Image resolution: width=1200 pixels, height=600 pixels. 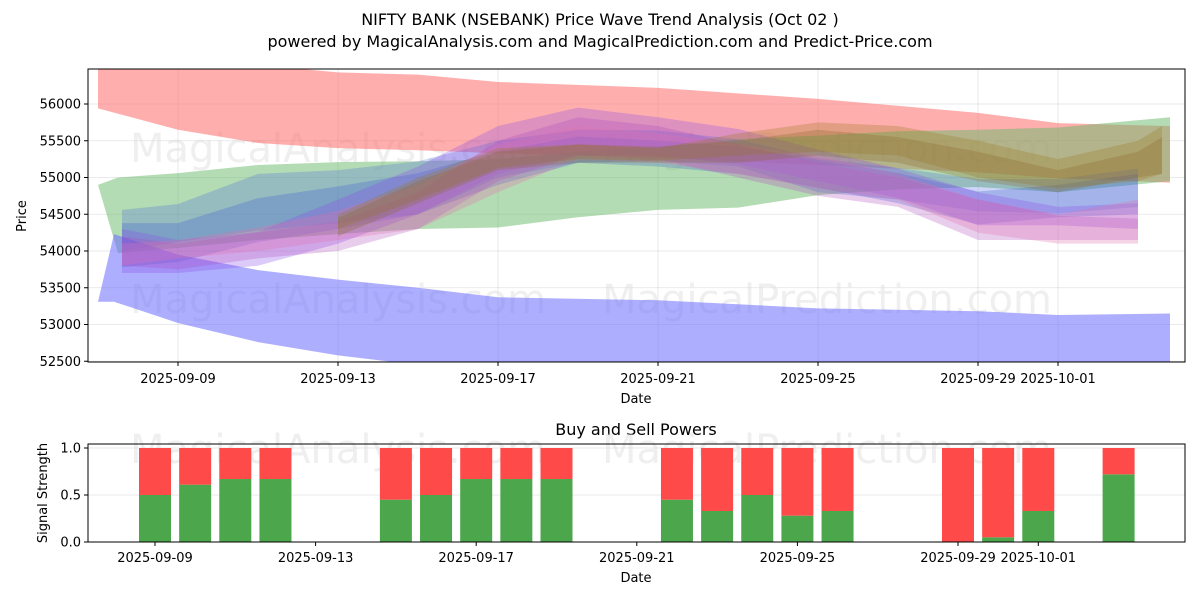 I want to click on top-y-tick-label: 55500, so click(x=60, y=141).